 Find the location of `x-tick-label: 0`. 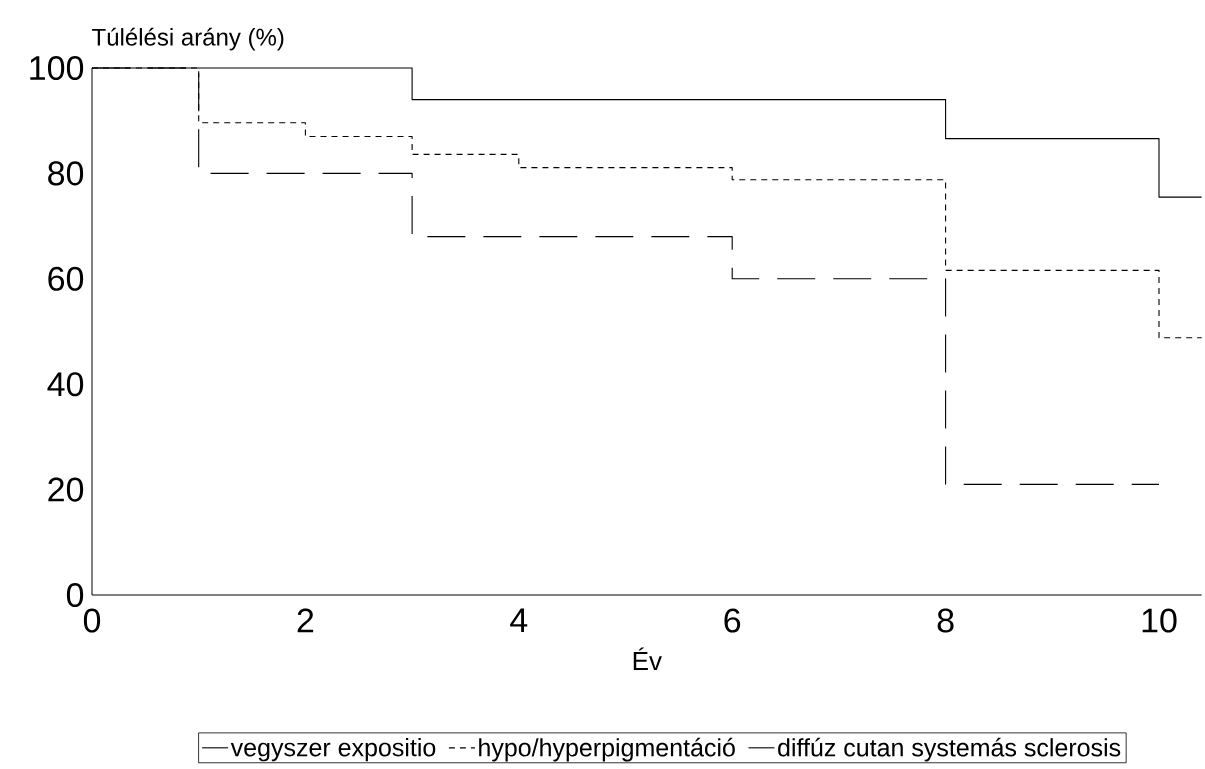

x-tick-label: 0 is located at coordinates (92, 620).